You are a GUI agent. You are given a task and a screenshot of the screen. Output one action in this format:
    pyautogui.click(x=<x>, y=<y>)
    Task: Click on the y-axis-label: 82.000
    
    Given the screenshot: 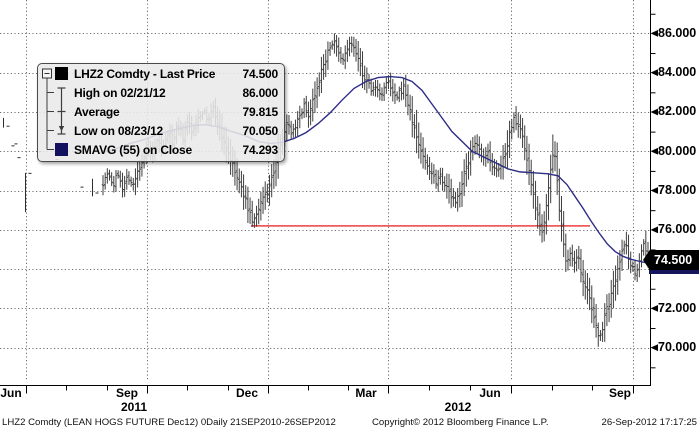 What is the action you would take?
    pyautogui.click(x=677, y=111)
    